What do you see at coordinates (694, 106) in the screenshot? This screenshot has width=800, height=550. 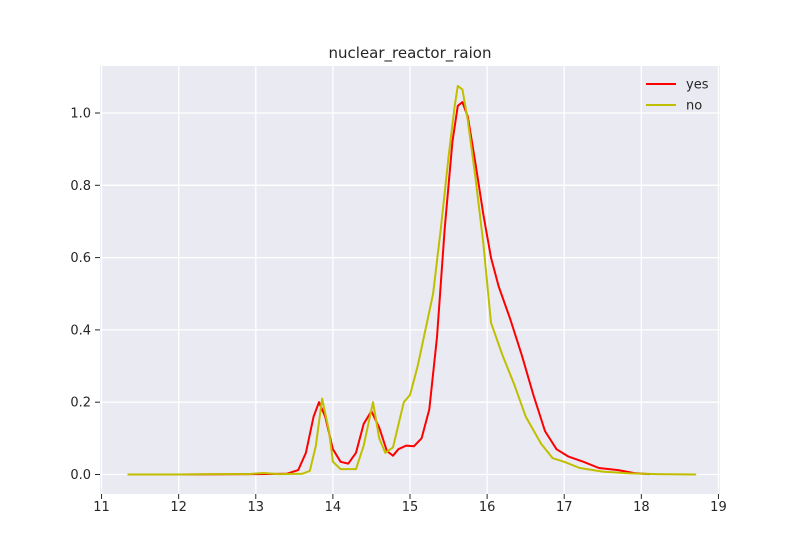 I see `legend-label-no: no` at bounding box center [694, 106].